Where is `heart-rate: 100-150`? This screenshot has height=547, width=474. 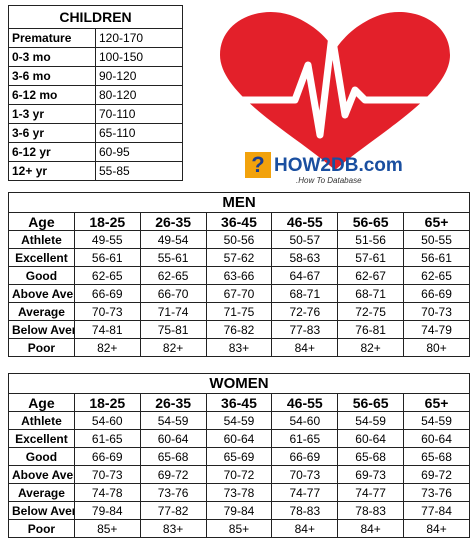 heart-rate: 100-150 is located at coordinates (139, 57).